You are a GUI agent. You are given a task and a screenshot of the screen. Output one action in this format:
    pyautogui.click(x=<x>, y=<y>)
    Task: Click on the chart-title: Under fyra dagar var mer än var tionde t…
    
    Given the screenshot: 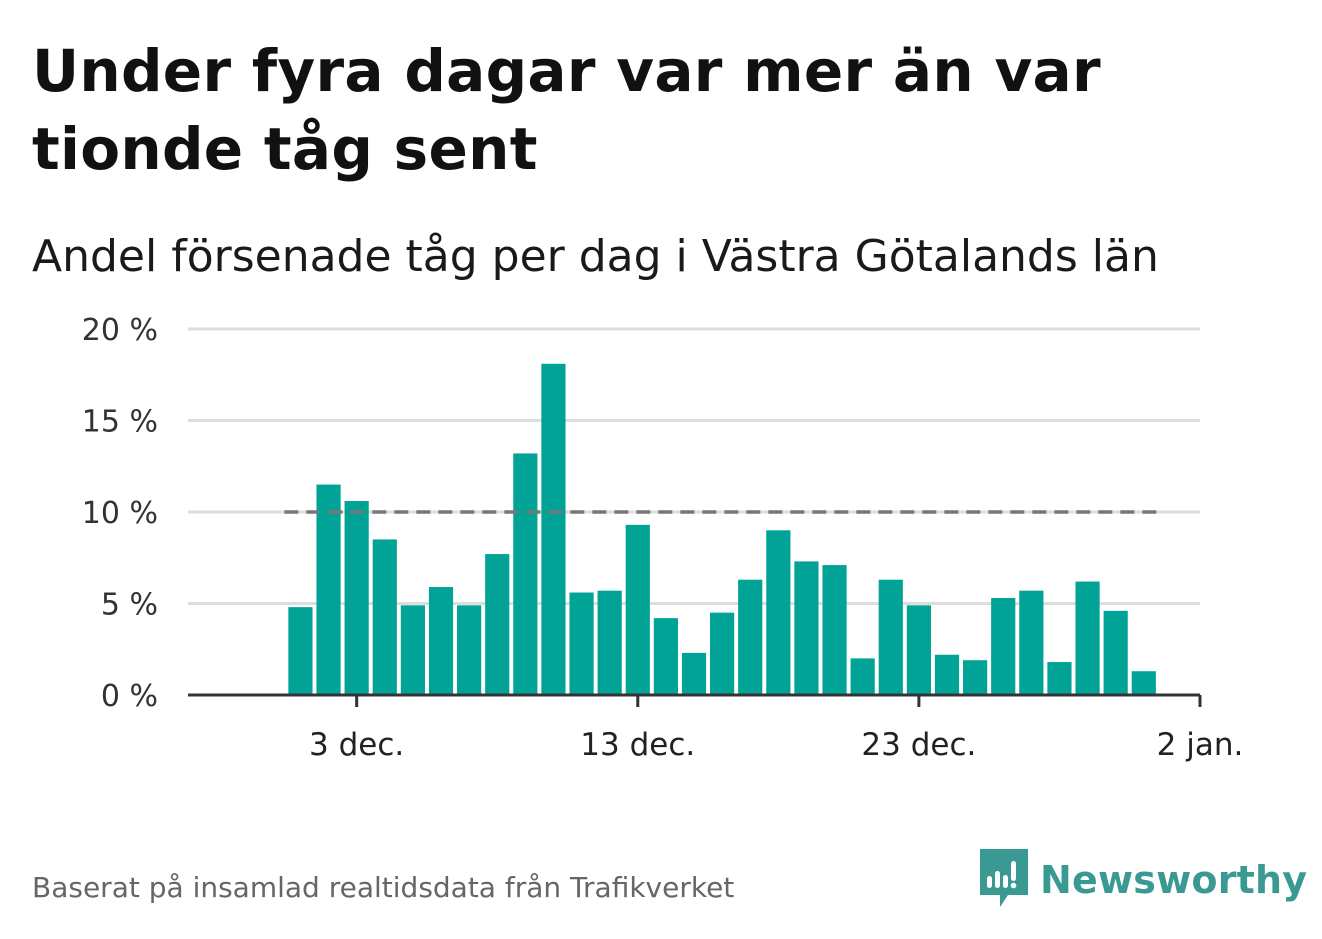 What is the action you would take?
    pyautogui.click(x=566, y=110)
    